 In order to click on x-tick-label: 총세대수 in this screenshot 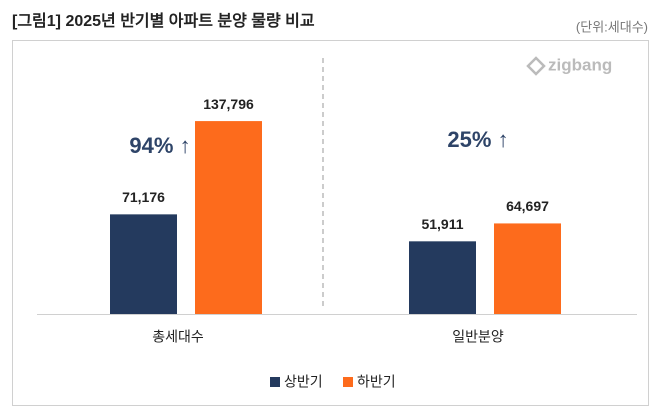, I will do `click(178, 337)`.